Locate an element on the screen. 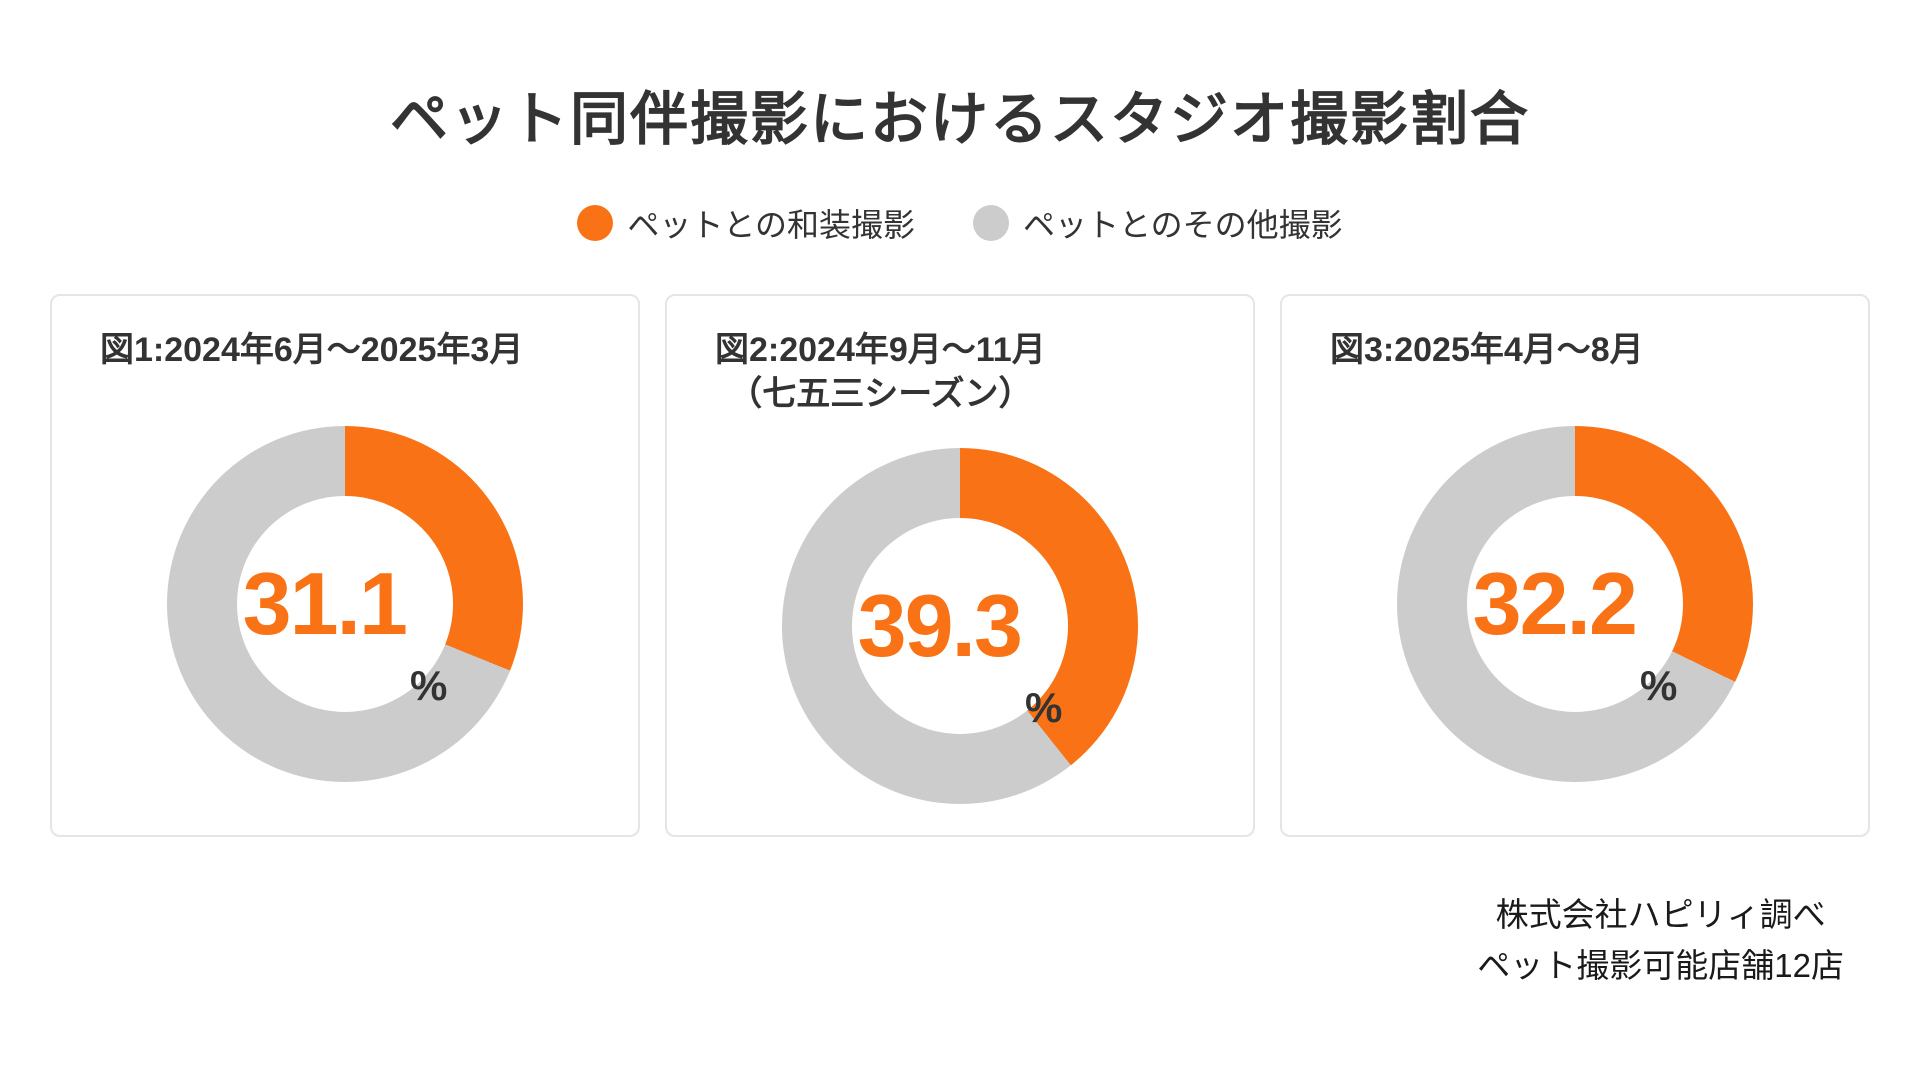 The height and width of the screenshot is (1080, 1920). donut-center-label-2: 39.3 % is located at coordinates (960, 625).